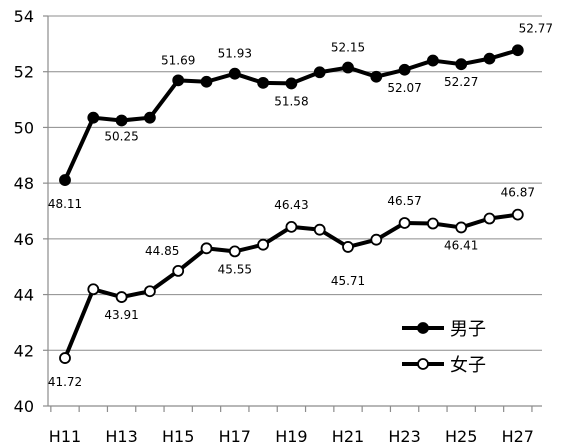 Image resolution: width=568 pixels, height=448 pixels. I want to click on x-tick-labels: H11 H13 H15 H17 H19 H21 H23 H25 H27, so click(291, 436).